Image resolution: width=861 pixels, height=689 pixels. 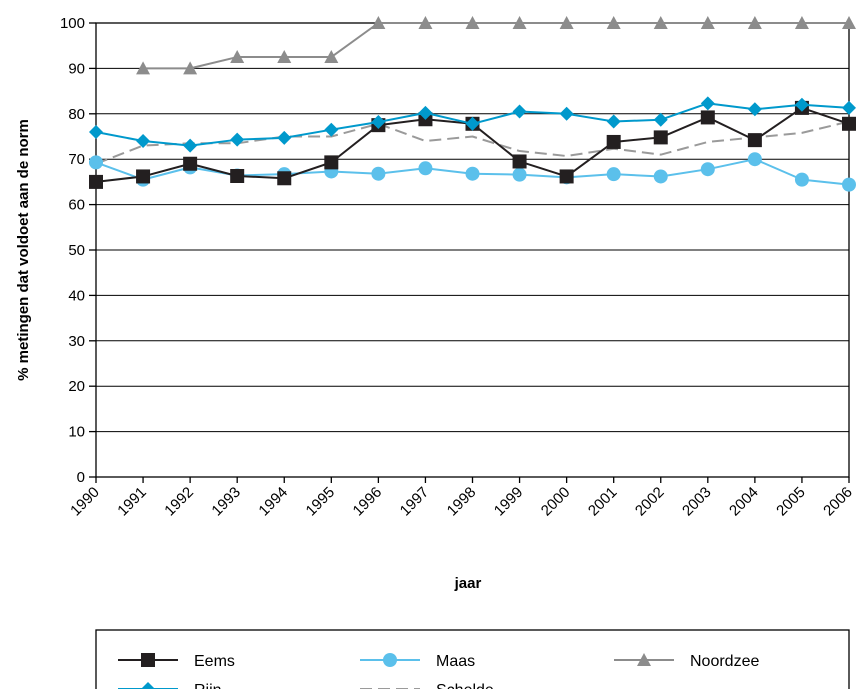 I want to click on x-axis-title: jaar, so click(x=468, y=583).